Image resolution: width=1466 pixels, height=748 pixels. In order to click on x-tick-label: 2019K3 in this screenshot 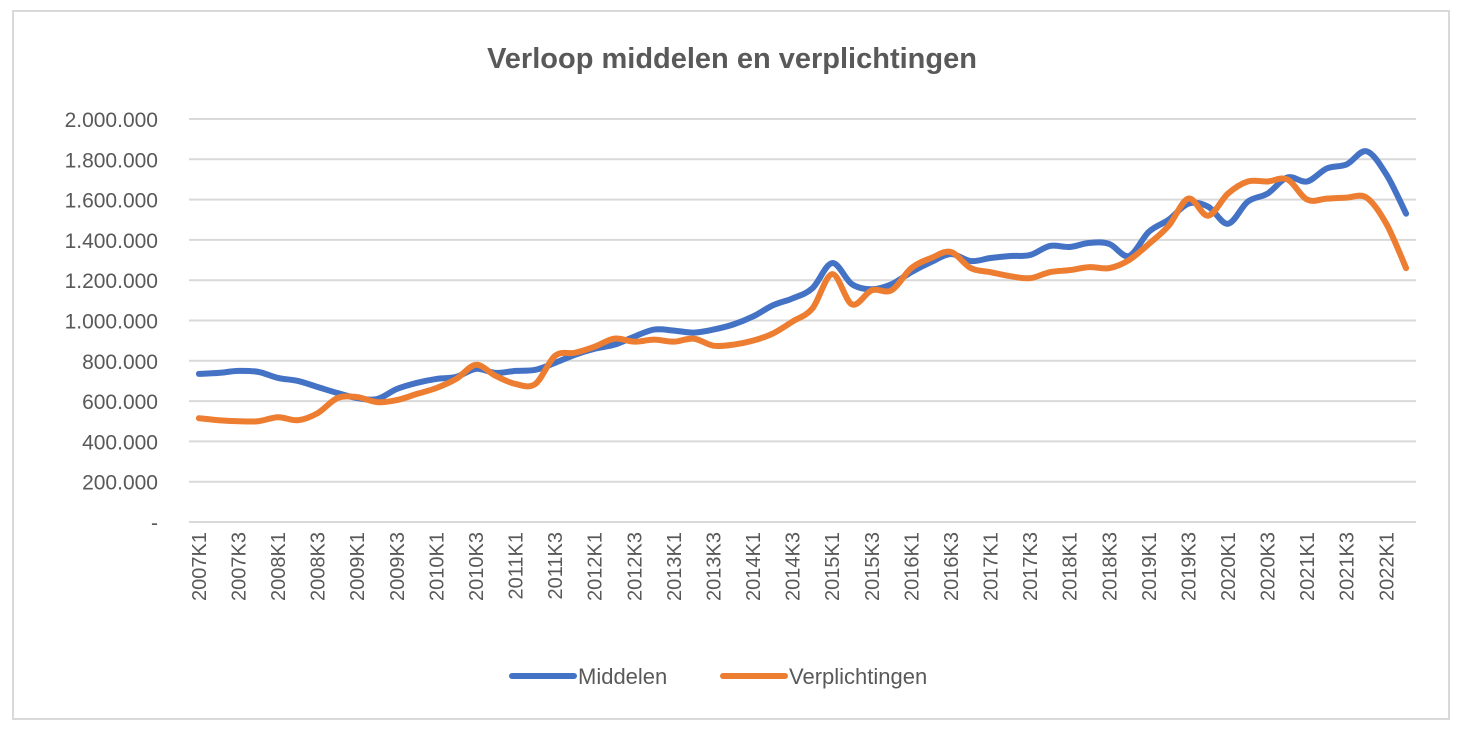, I will do `click(1189, 566)`.